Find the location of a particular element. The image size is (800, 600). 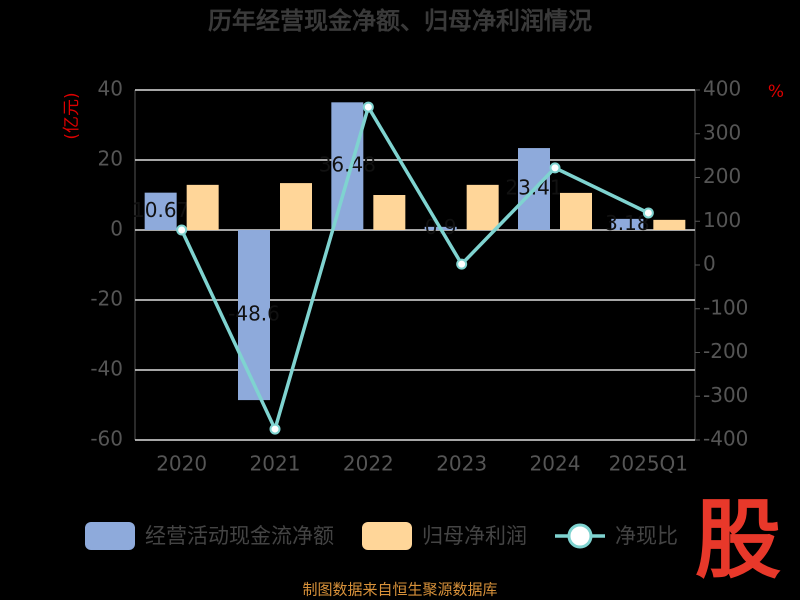

y2-tick-label: 100 is located at coordinates (722, 220).